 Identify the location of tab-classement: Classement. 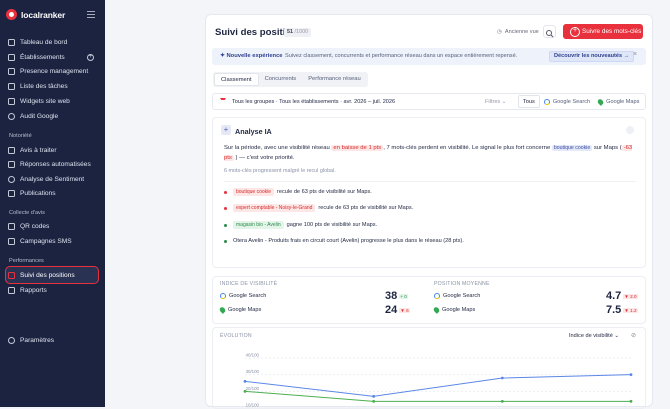
(236, 79).